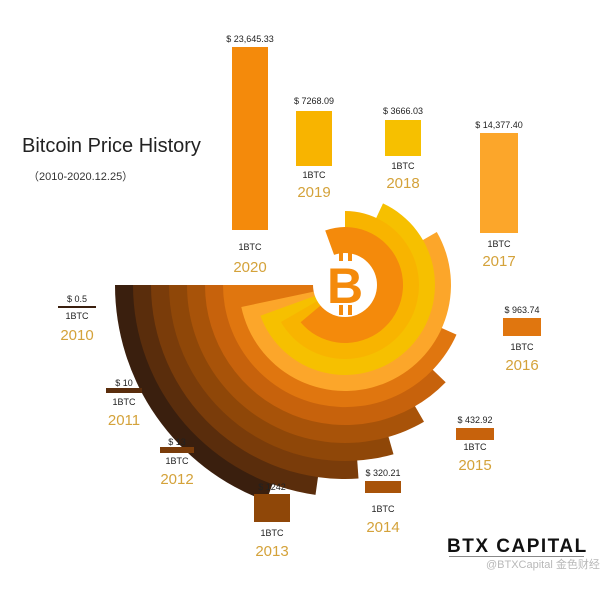 The image size is (600, 592). I want to click on unit-label-2019: 1BTC, so click(314, 175).